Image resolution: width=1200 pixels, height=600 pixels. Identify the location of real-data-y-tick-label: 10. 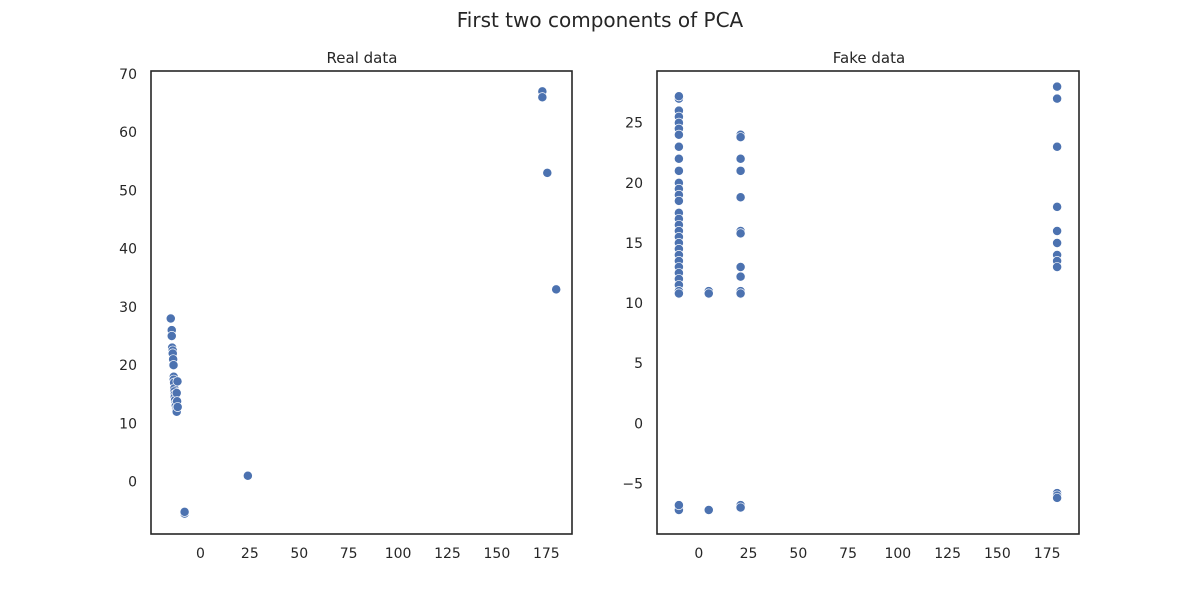
(128, 424).